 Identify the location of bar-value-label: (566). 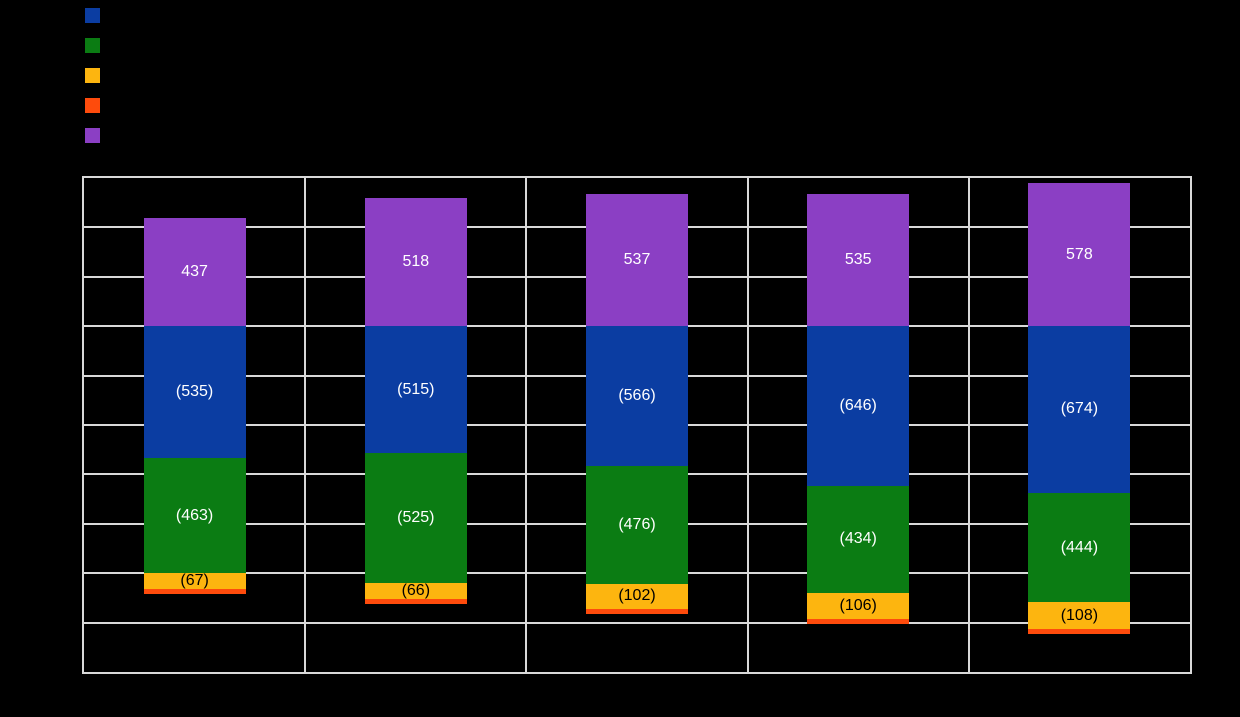
(637, 396).